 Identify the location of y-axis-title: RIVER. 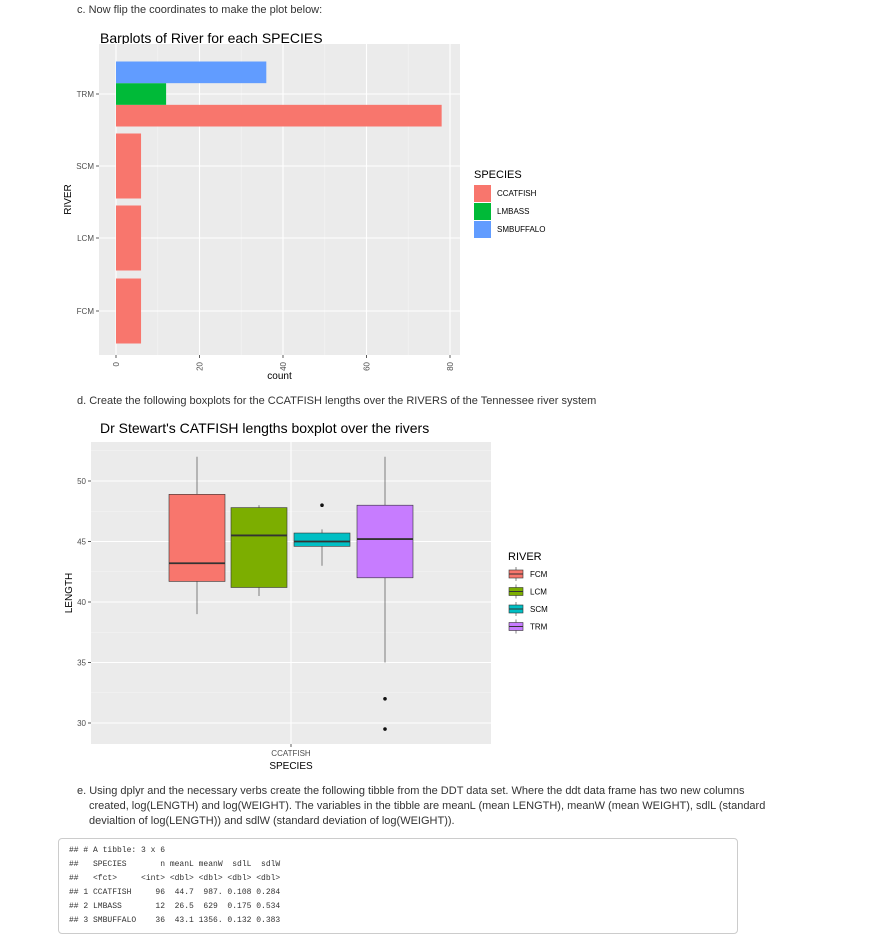
(68, 199).